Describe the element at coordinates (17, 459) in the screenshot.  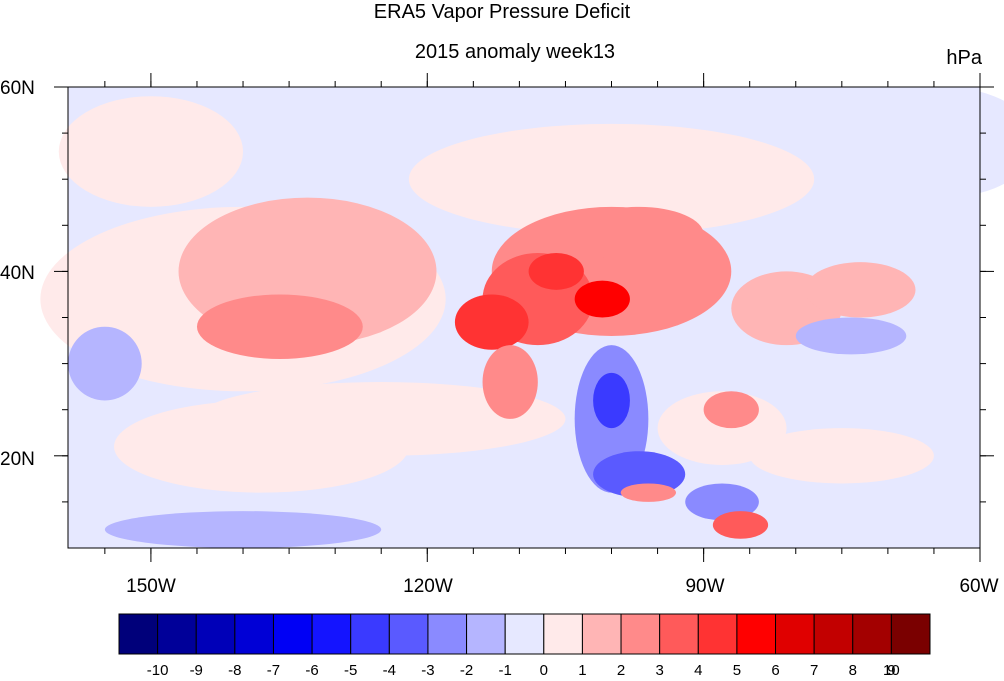
I see `lat-label-20n: 20N` at that location.